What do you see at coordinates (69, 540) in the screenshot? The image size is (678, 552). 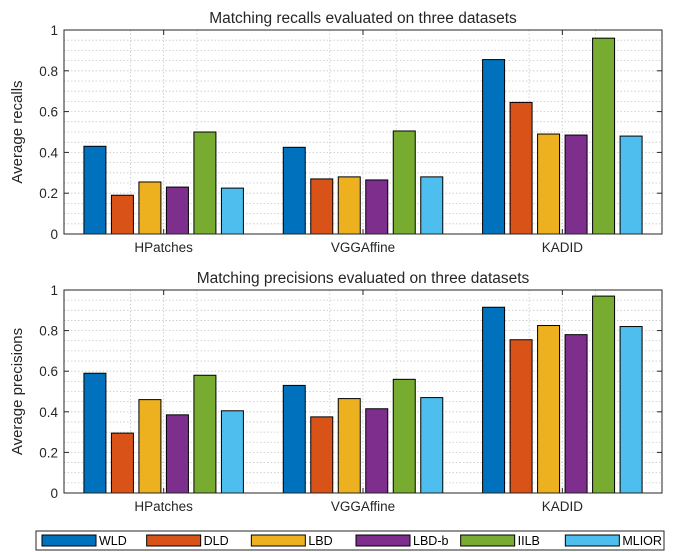 I see `legend-swatch-WLD` at bounding box center [69, 540].